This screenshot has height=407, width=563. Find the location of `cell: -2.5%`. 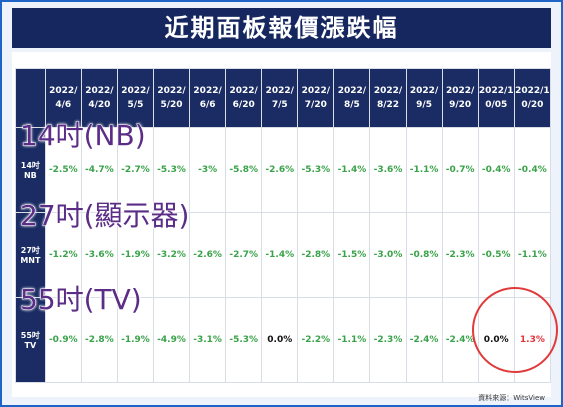

cell: -2.5% is located at coordinates (63, 170).